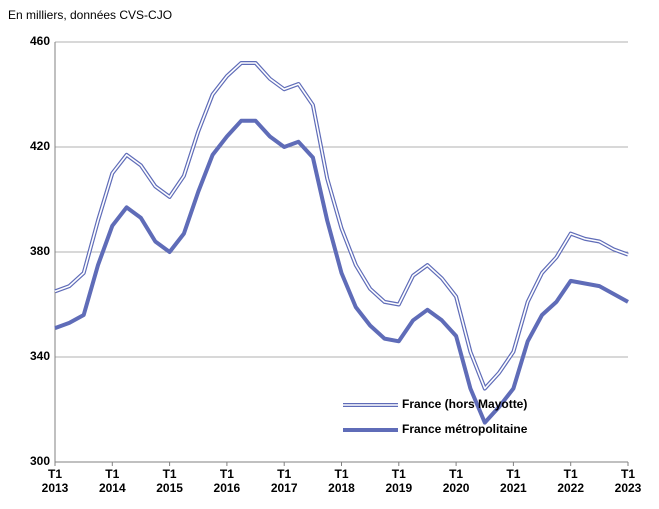 Image resolution: width=659 pixels, height=509 pixels. Describe the element at coordinates (571, 481) in the screenshot. I see `x-tick-label: T1 2022` at that location.